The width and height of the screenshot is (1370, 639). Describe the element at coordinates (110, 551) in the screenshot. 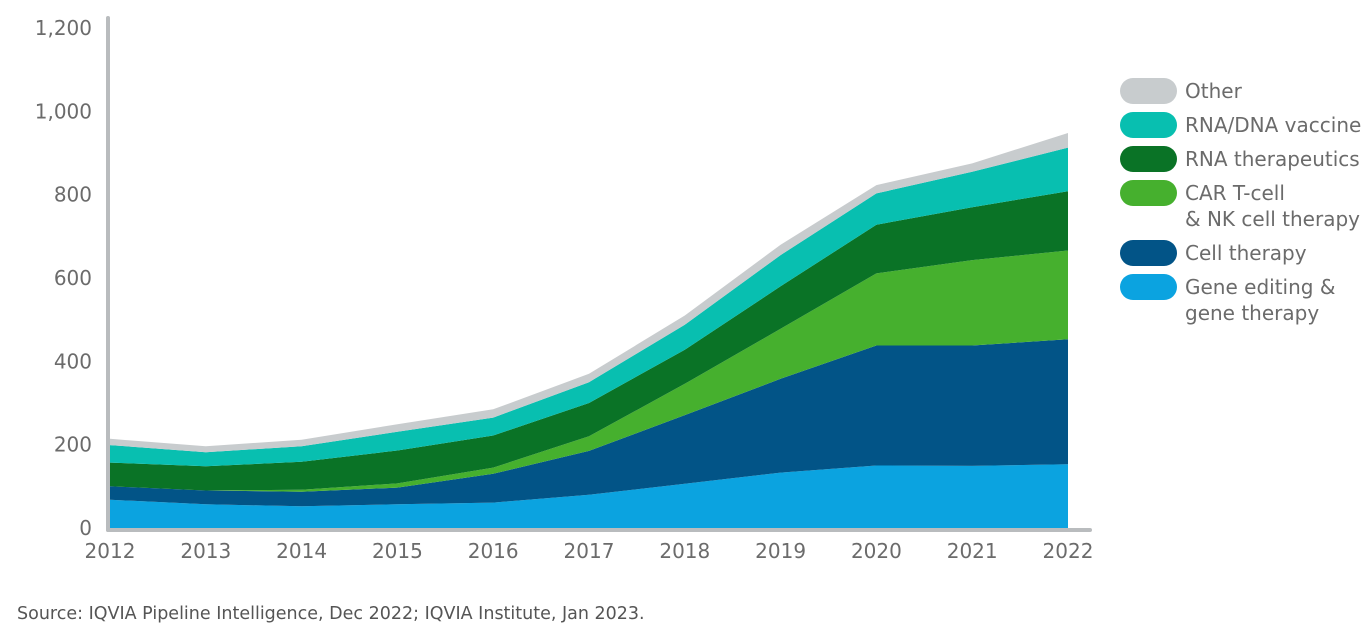

I see `x-tick-label: 2012` at that location.